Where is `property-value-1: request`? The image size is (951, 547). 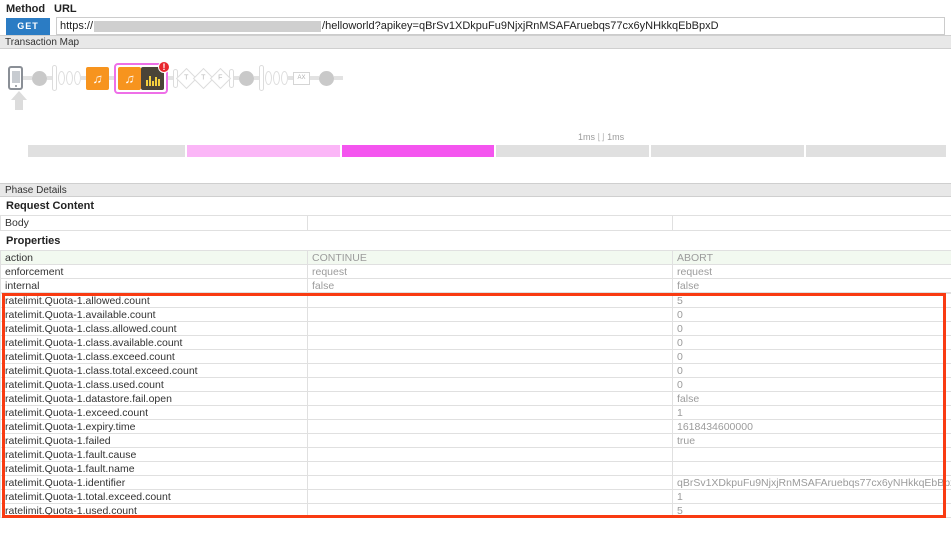
property-value-1: request is located at coordinates (490, 271).